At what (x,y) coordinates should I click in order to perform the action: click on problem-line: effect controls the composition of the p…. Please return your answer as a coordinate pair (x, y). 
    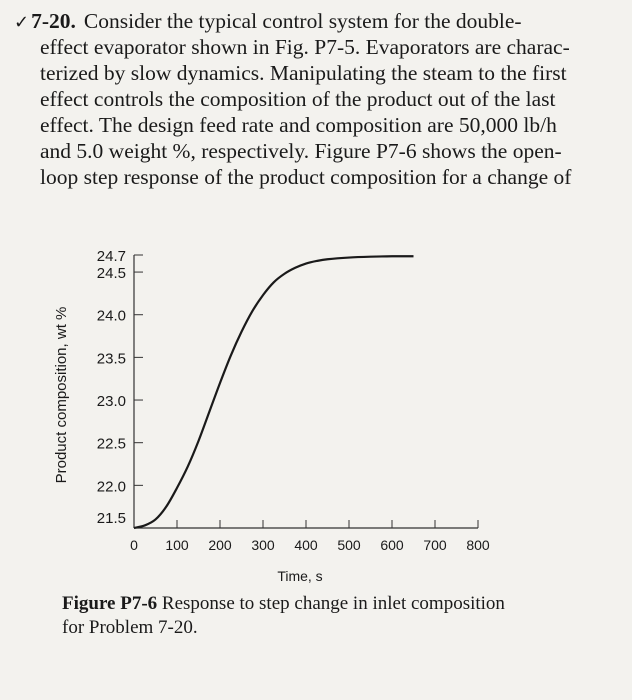
    Looking at the image, I should click on (298, 99).